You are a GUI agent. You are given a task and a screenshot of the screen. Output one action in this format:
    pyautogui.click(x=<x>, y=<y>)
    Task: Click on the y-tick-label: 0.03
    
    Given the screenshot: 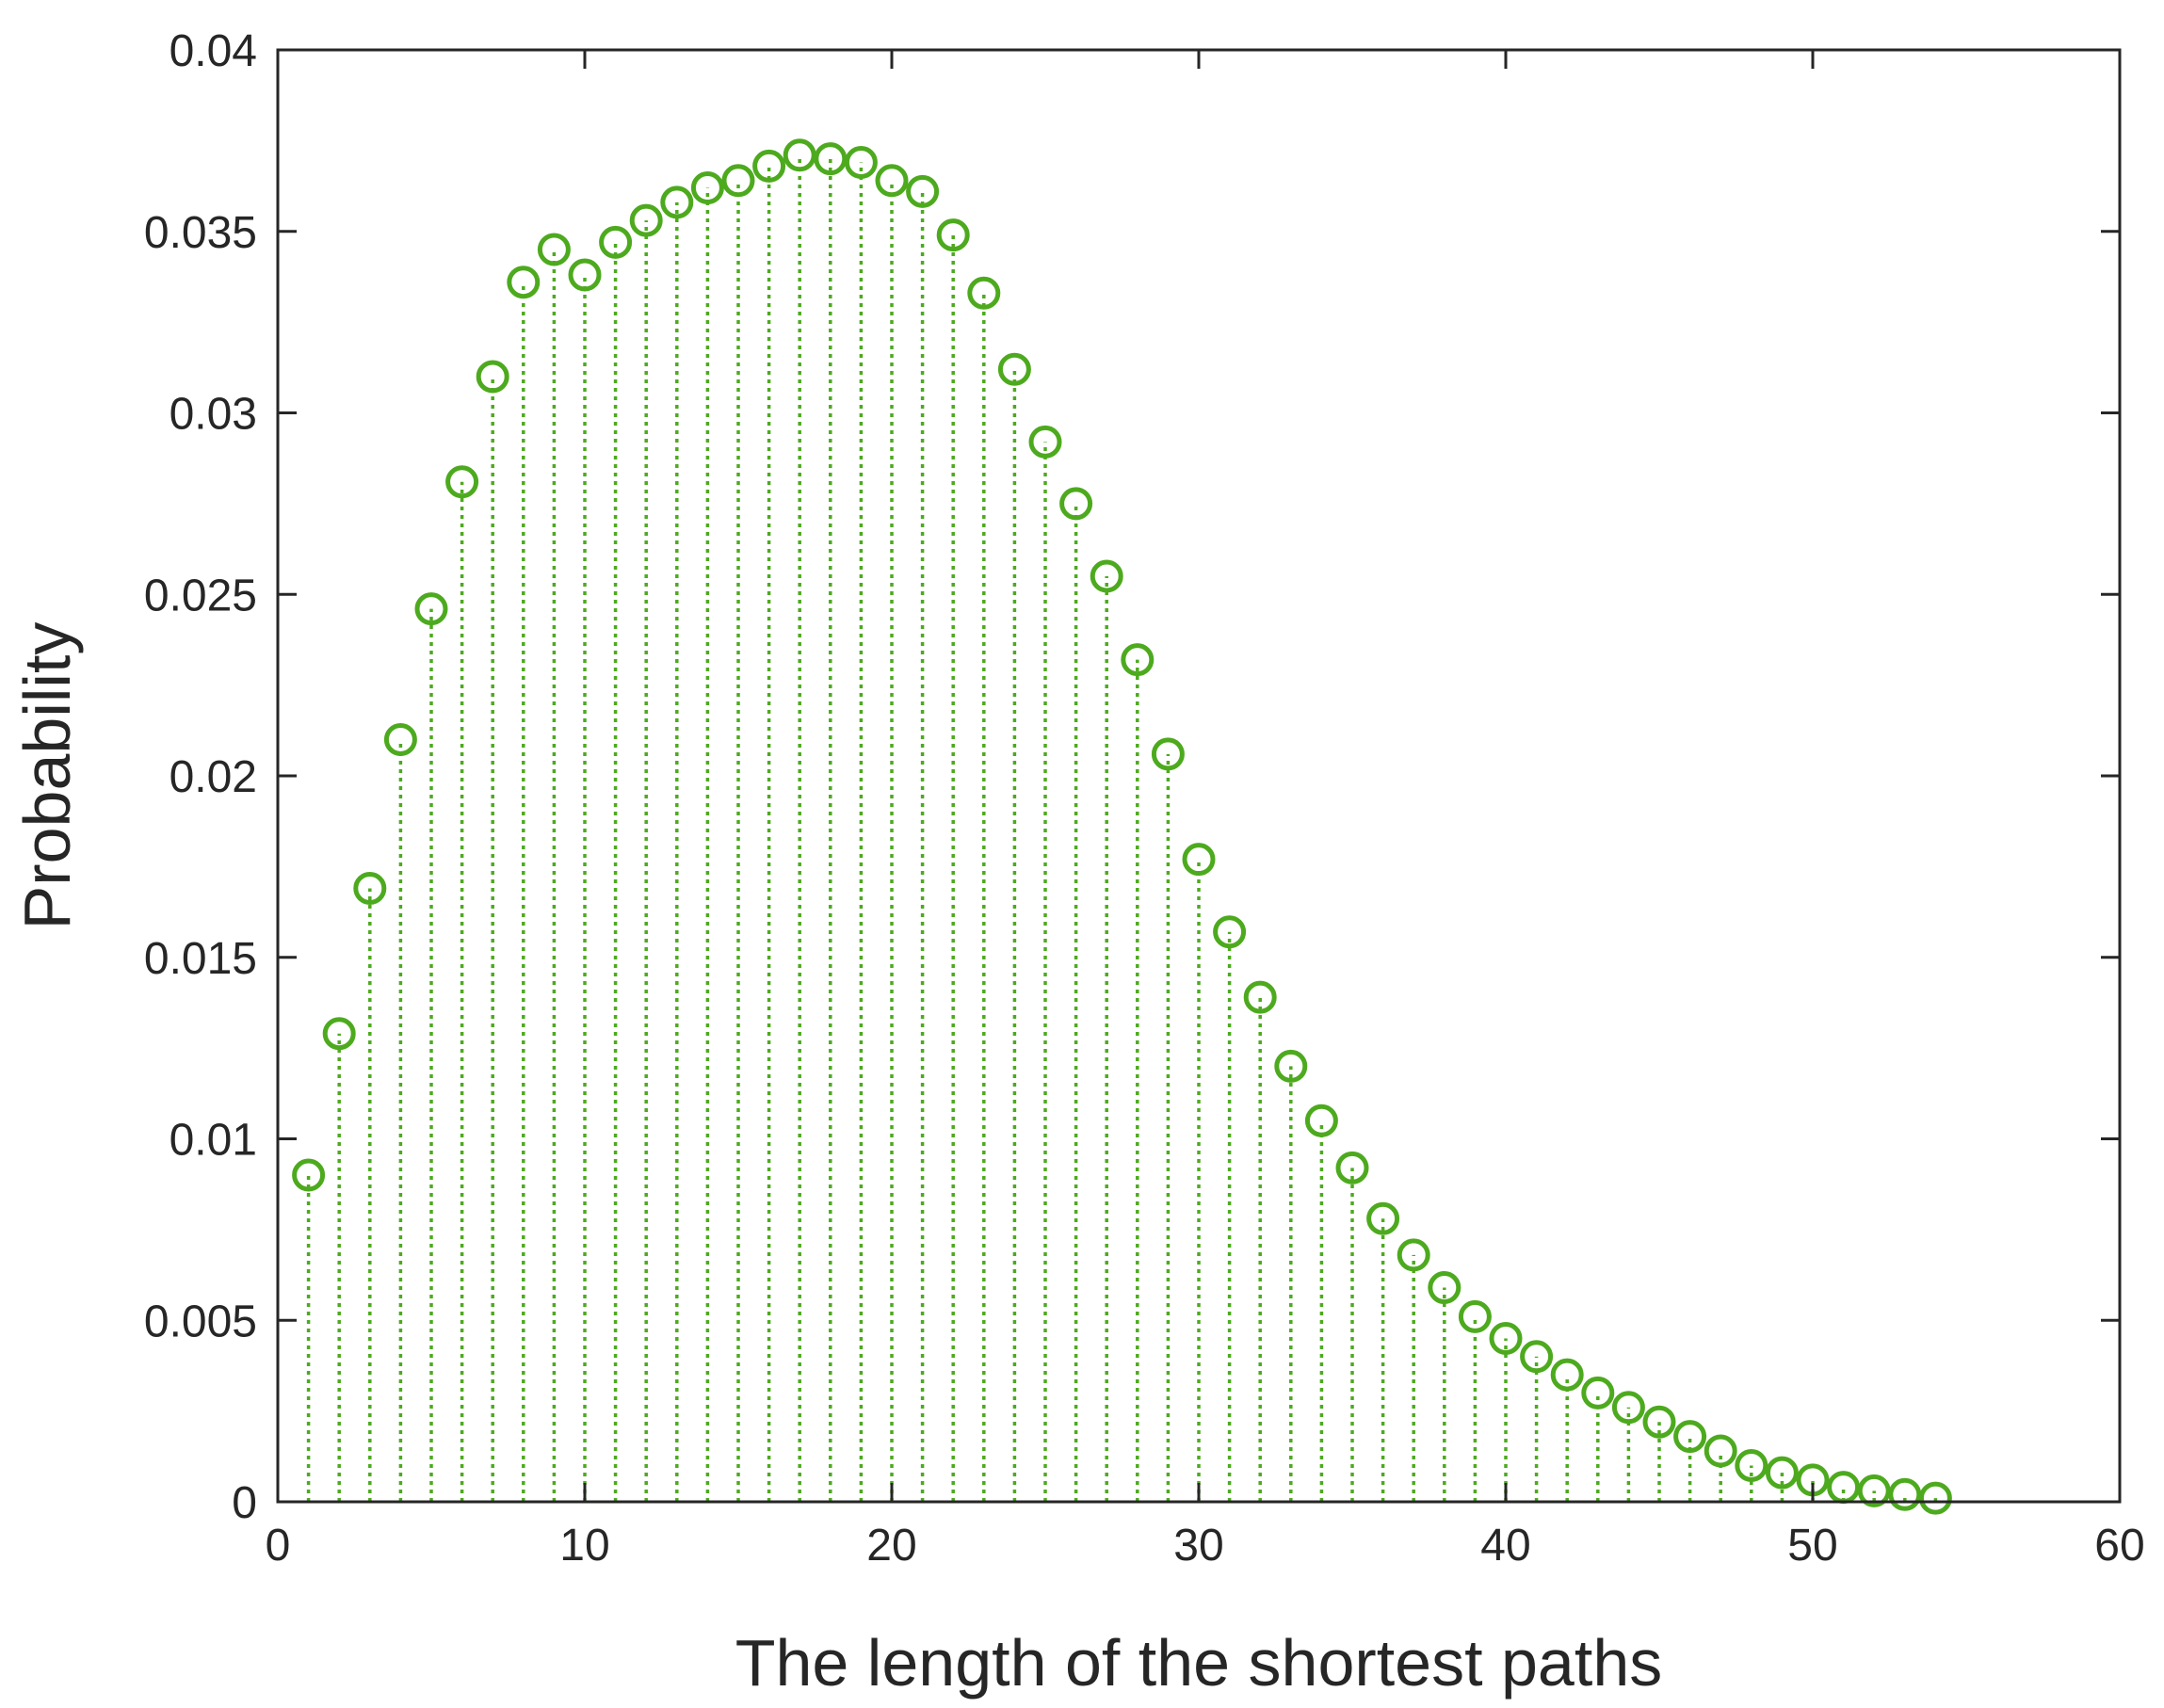 What is the action you would take?
    pyautogui.click(x=213, y=415)
    